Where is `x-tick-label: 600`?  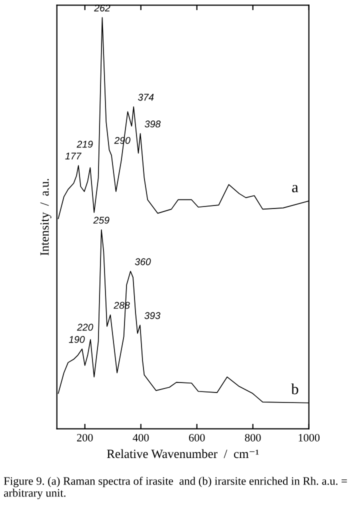
x-tick-label: 600 is located at coordinates (197, 438).